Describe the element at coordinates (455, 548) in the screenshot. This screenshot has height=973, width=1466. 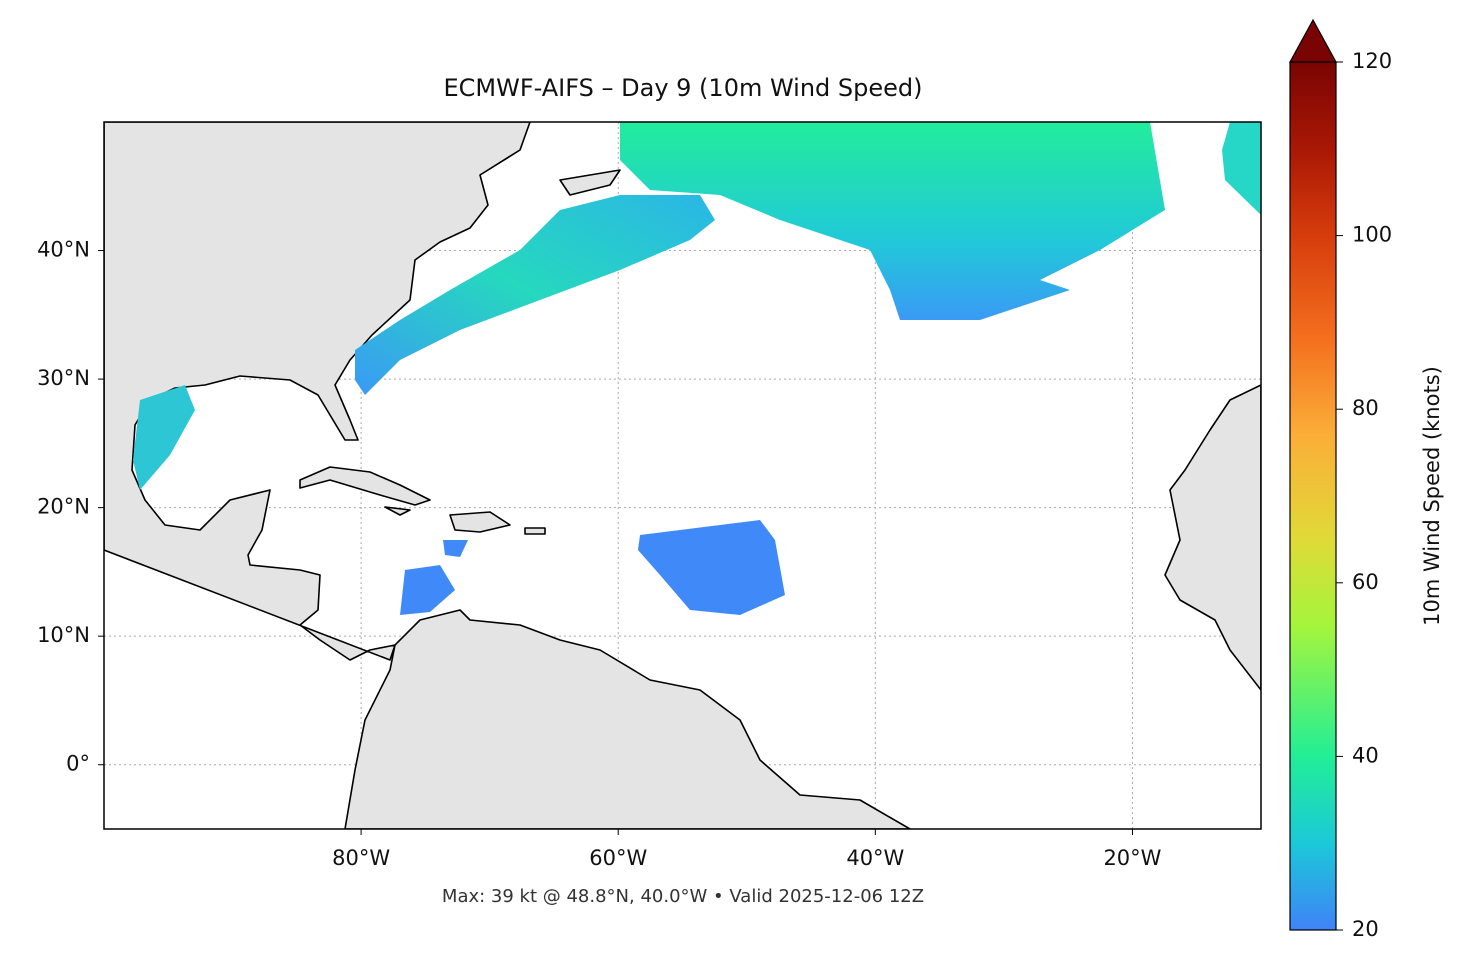
I see `wind-hispaniola` at that location.